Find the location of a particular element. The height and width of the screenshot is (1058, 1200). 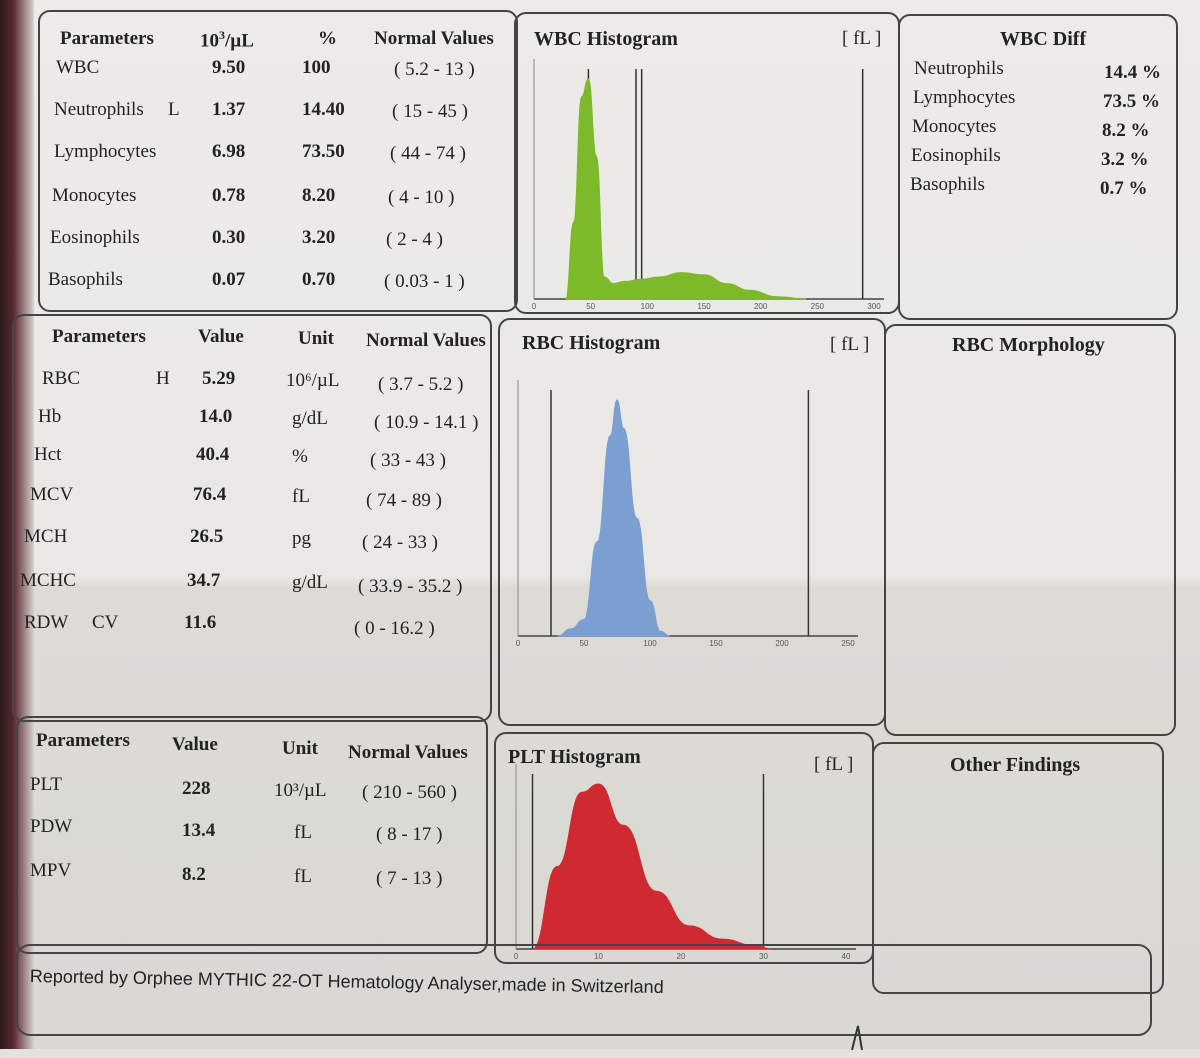

wbc-header-percent: % is located at coordinates (327, 38).